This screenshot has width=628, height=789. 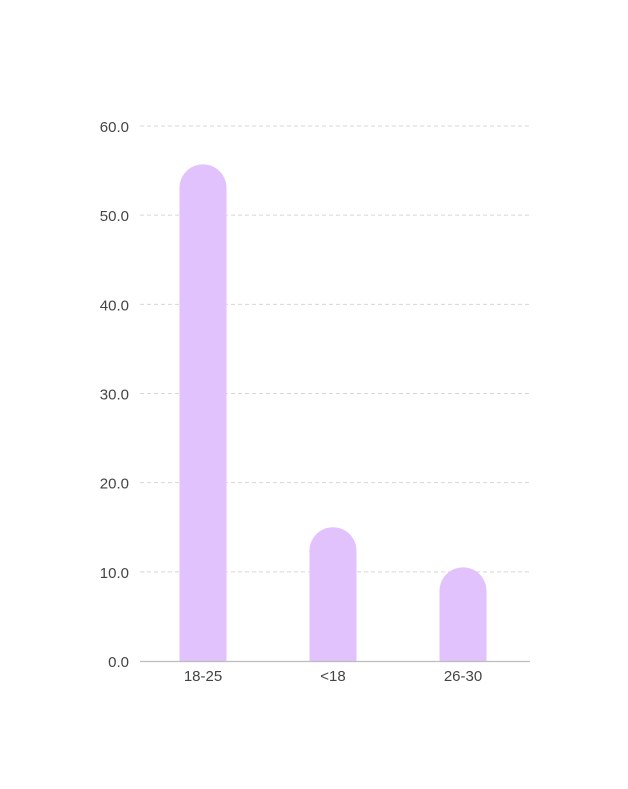 I want to click on y-axis-ticks: 0.0 10.0 20.0 30.0 40.0 50.0 60.0, so click(x=114, y=395).